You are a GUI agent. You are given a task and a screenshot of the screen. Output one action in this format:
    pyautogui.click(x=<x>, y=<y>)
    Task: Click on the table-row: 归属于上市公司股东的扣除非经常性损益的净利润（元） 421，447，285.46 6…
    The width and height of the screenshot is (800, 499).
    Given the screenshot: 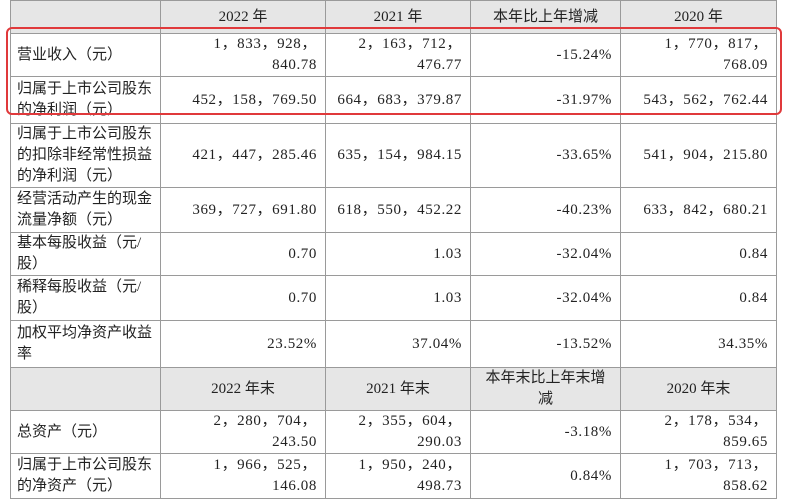 What is the action you would take?
    pyautogui.click(x=393, y=155)
    